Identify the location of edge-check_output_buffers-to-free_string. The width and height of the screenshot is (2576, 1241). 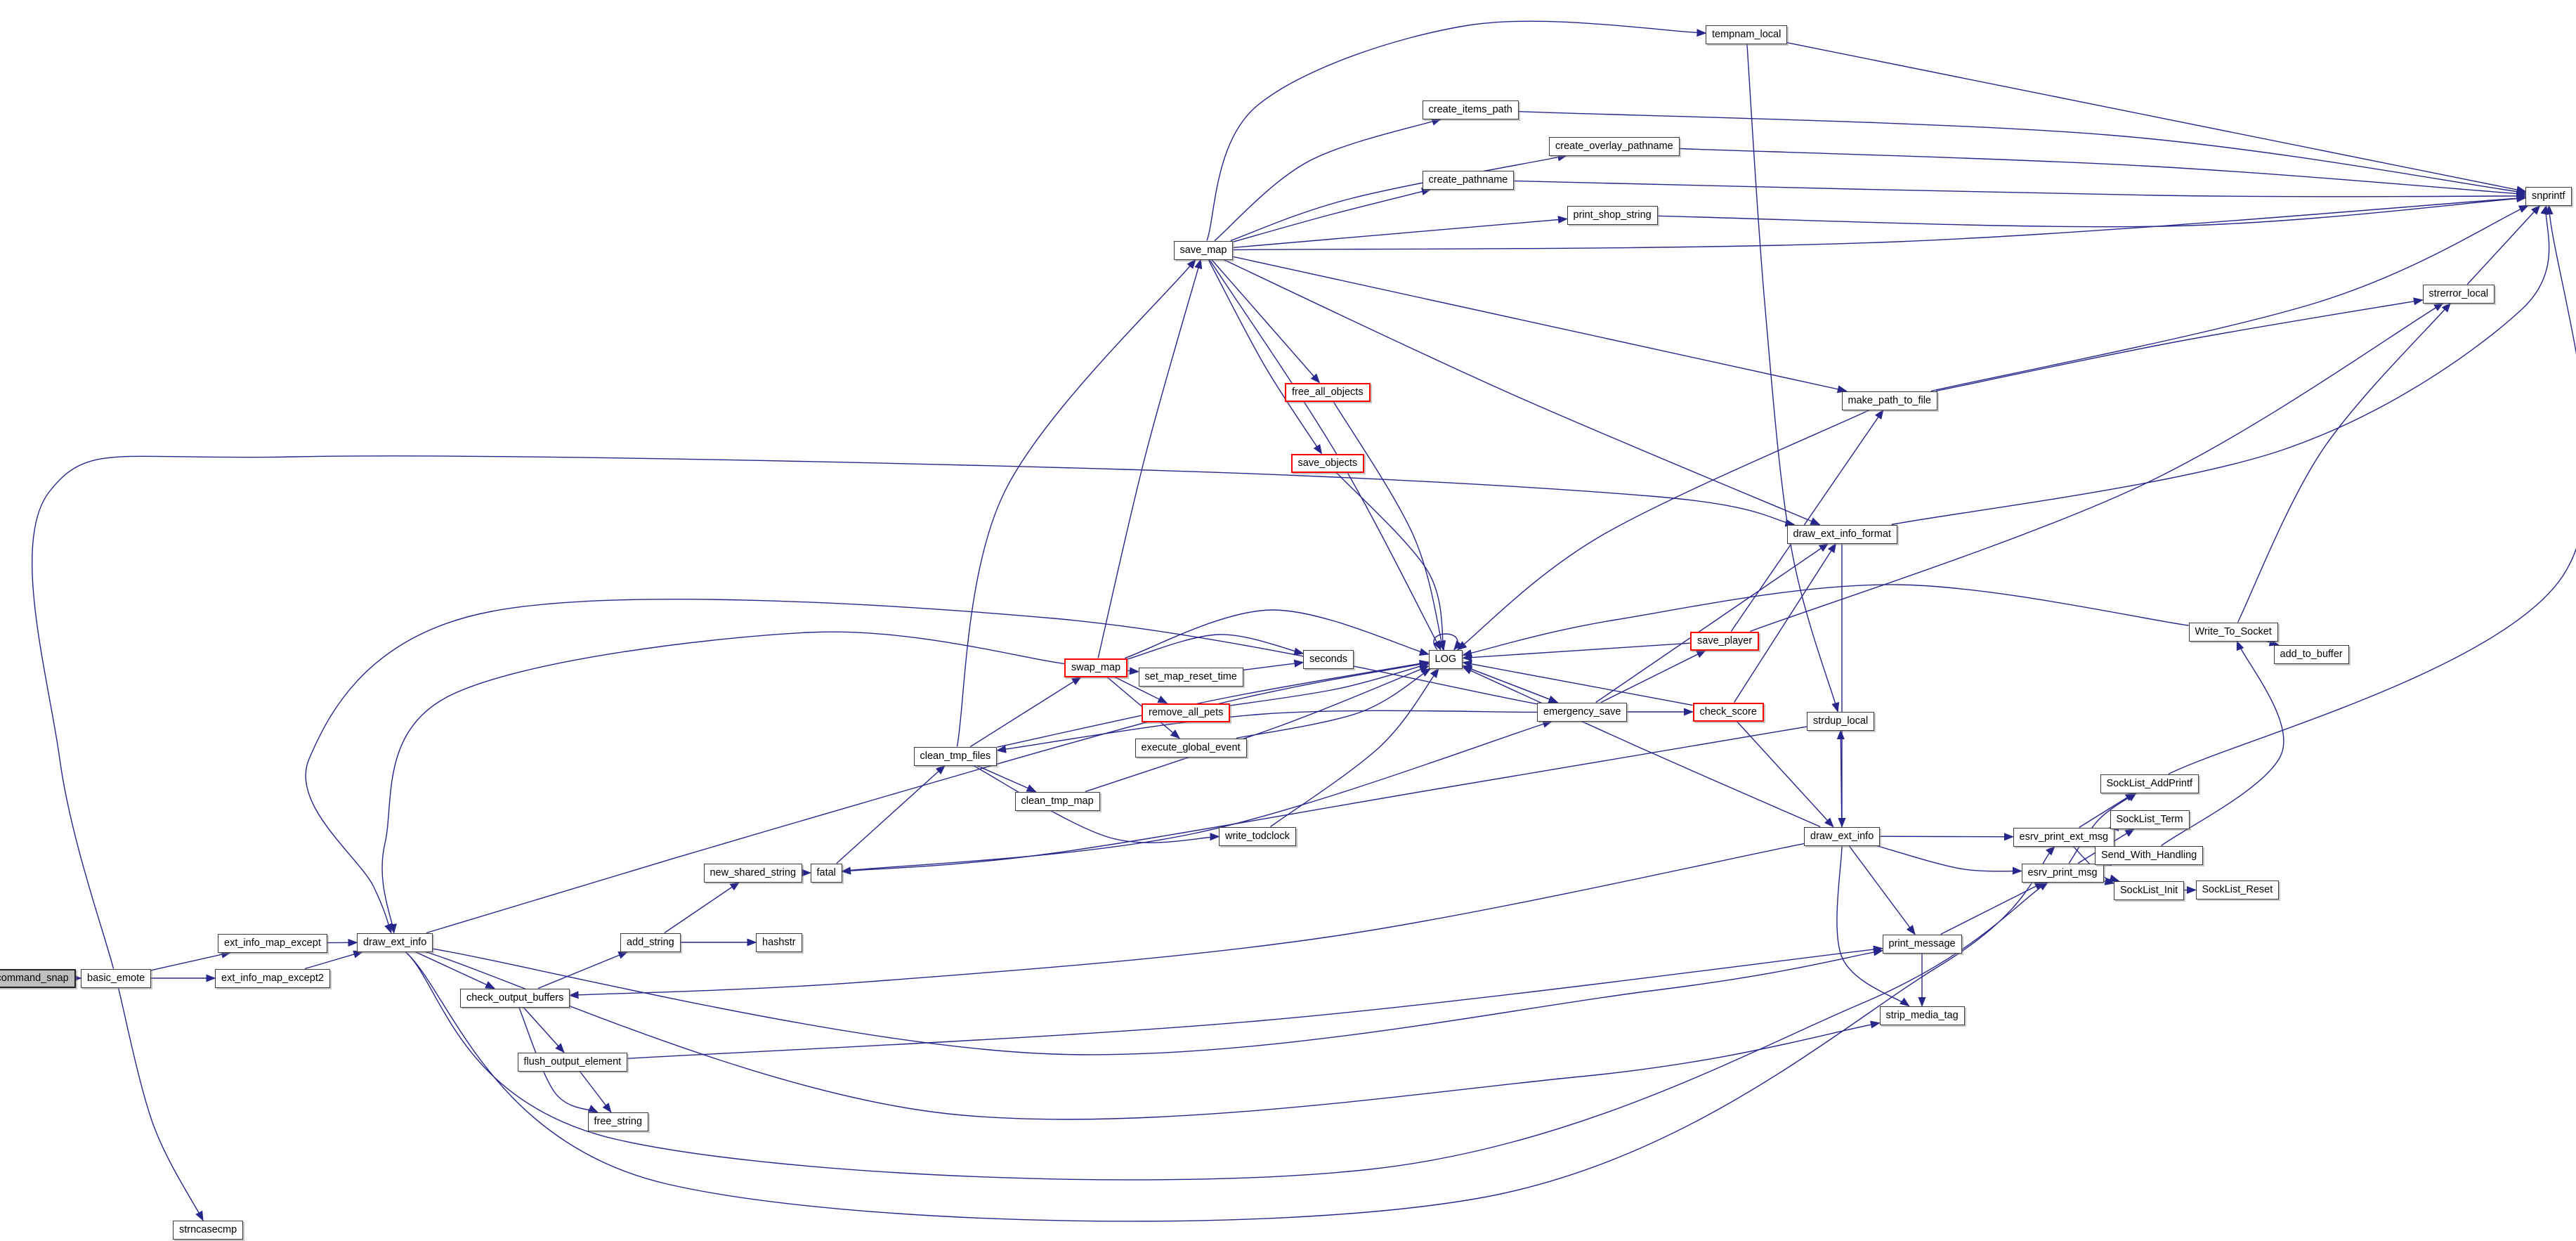
(559, 1060).